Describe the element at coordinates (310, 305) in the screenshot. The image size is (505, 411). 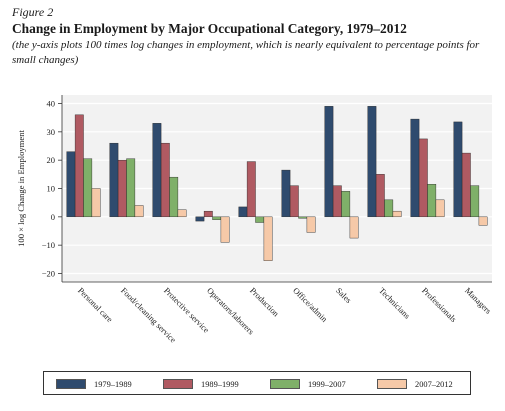
I see `category-label: Office/admin` at that location.